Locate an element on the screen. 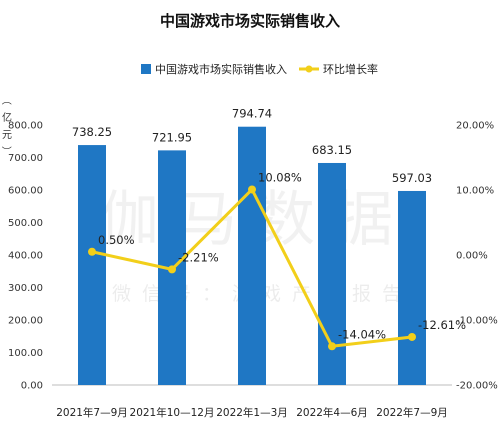  bar-value-label: 721.95 is located at coordinates (172, 137).